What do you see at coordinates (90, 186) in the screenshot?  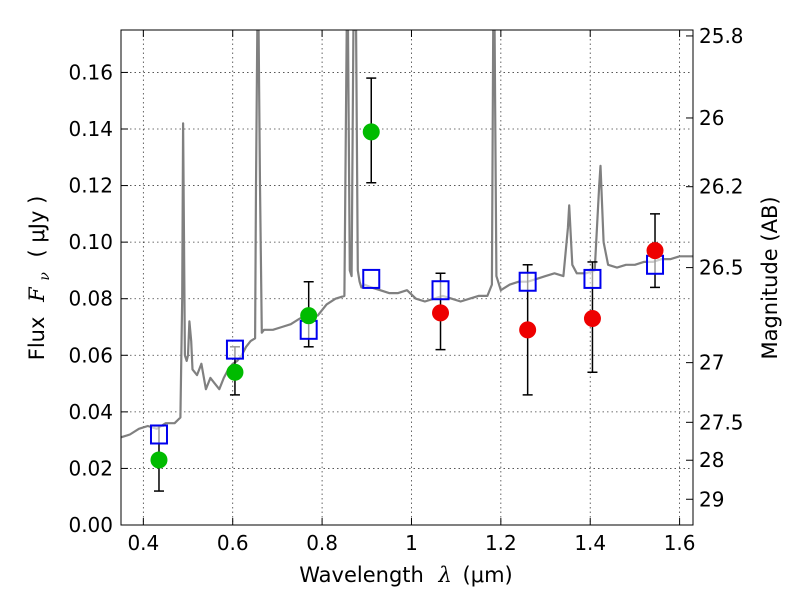 I see `y-tick-label: 0.12` at bounding box center [90, 186].